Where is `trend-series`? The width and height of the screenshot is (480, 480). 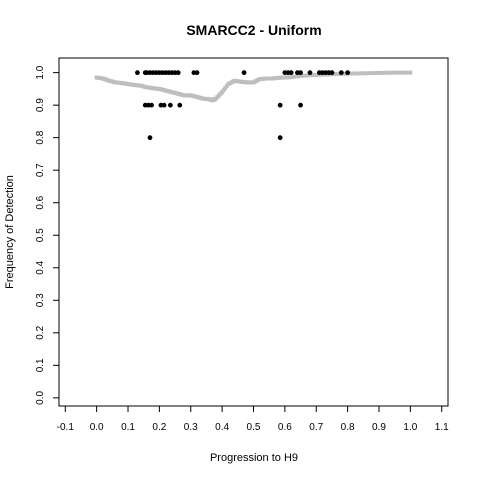
trend-series is located at coordinates (253, 86).